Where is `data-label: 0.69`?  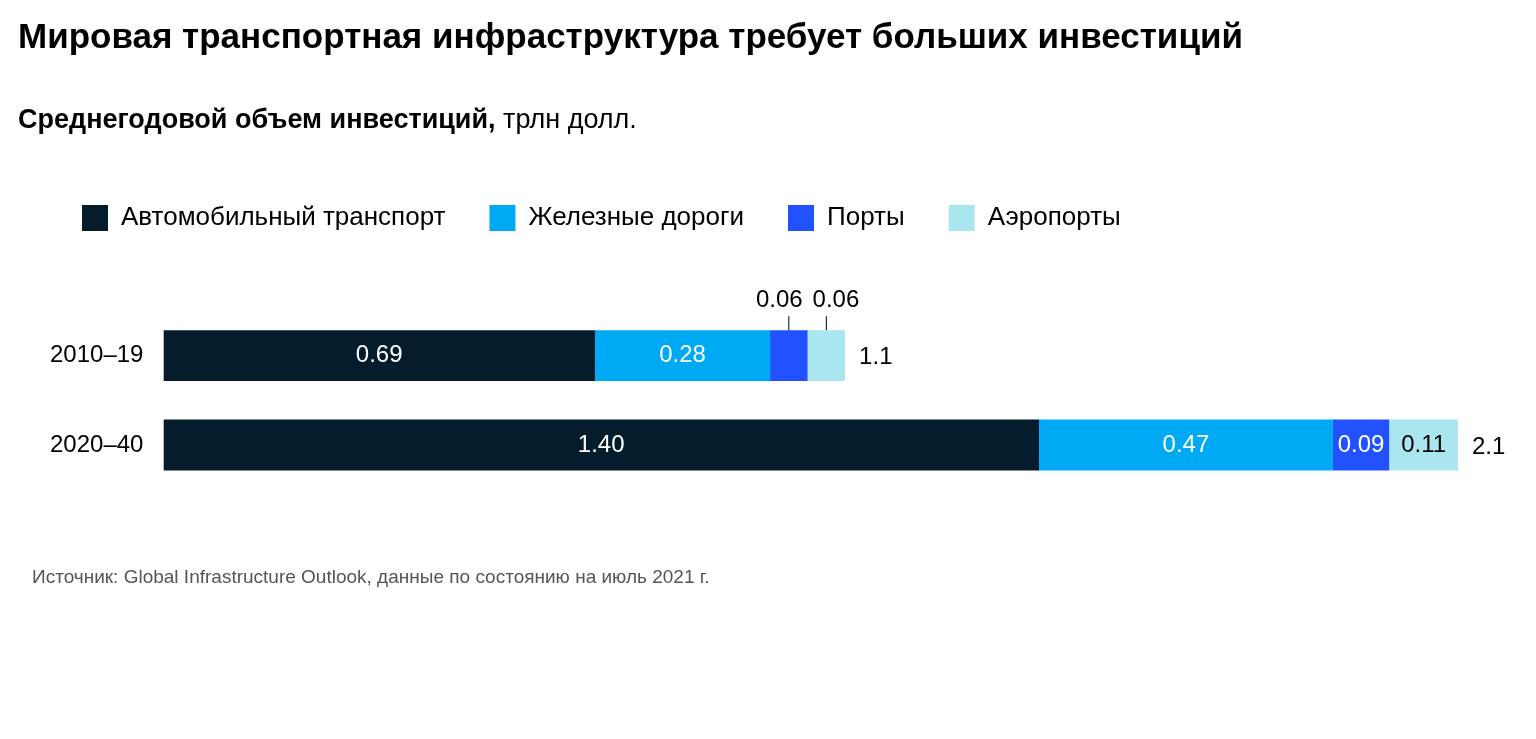 data-label: 0.69 is located at coordinates (379, 354).